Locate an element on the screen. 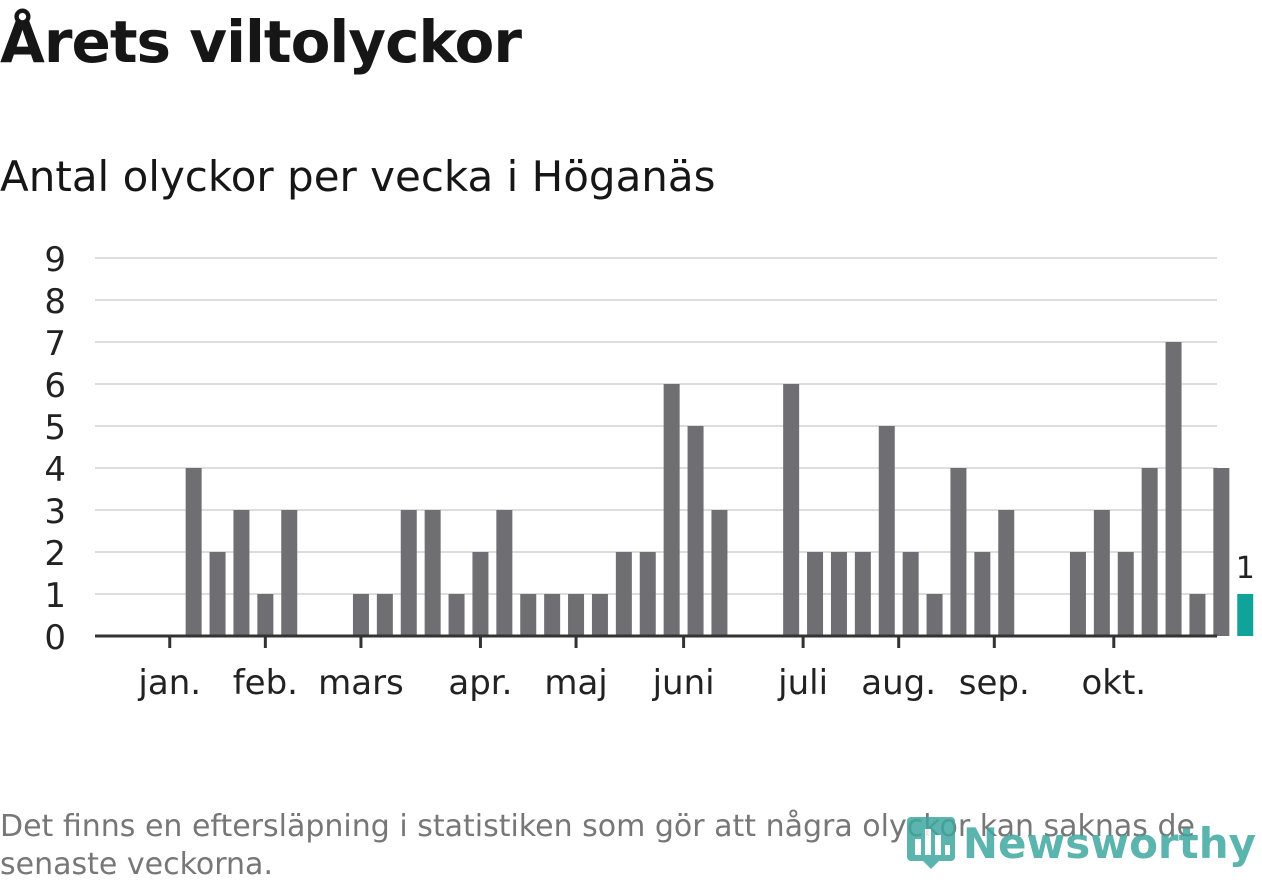 Image resolution: width=1262 pixels, height=884 pixels. x-tick-label: feb. is located at coordinates (265, 683).